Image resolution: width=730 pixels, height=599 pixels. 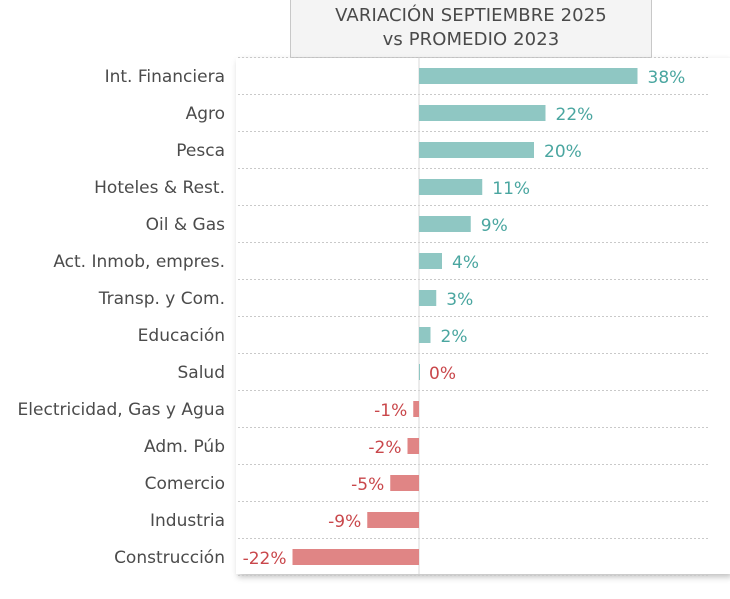 What do you see at coordinates (139, 262) in the screenshot?
I see `category-label: Act. Inmob, empres.` at bounding box center [139, 262].